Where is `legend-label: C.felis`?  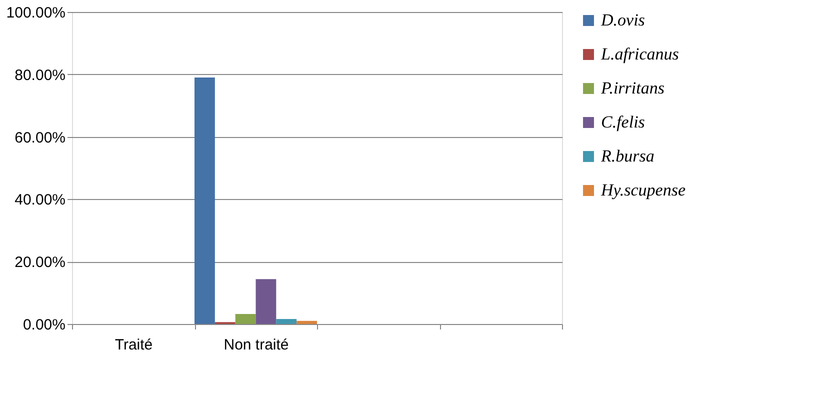 legend-label: C.felis is located at coordinates (623, 122).